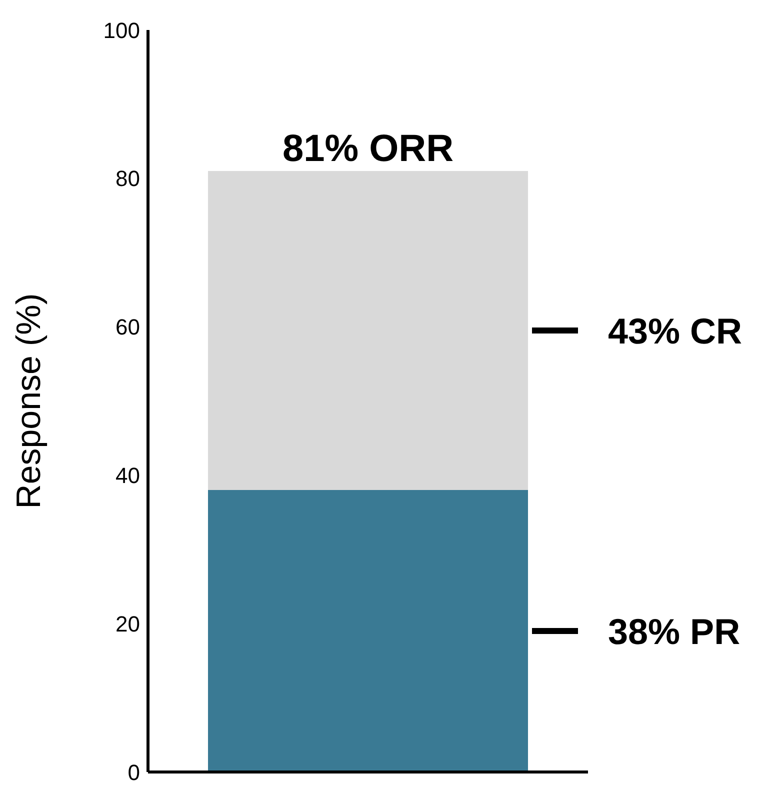  What do you see at coordinates (128, 327) in the screenshot?
I see `y-tick-label: 60` at bounding box center [128, 327].